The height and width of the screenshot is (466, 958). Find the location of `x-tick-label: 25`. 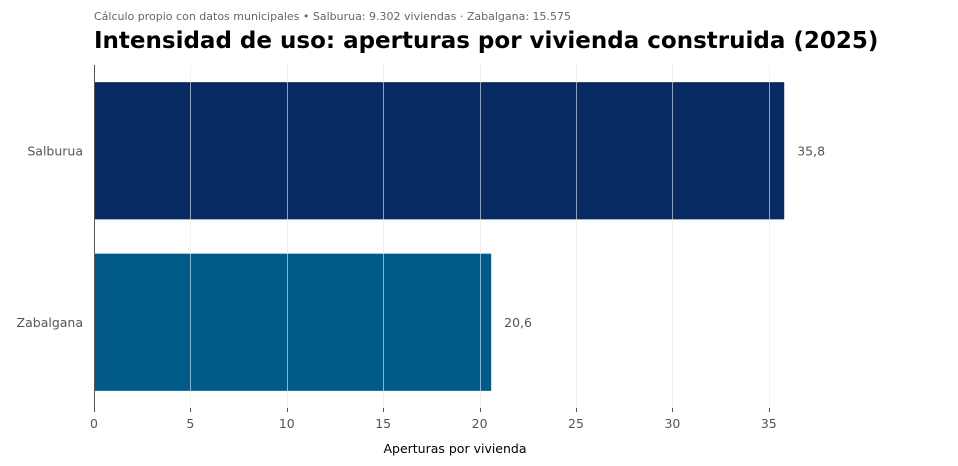

x-tick-label: 25 is located at coordinates (576, 423).